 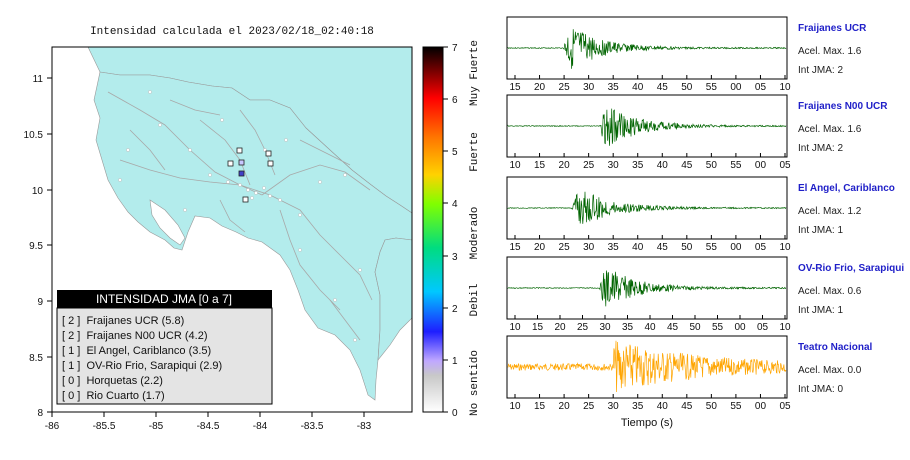 I want to click on legend-entry: [ 2 ] Fraijanes UCR (5.8), so click(x=123, y=321).